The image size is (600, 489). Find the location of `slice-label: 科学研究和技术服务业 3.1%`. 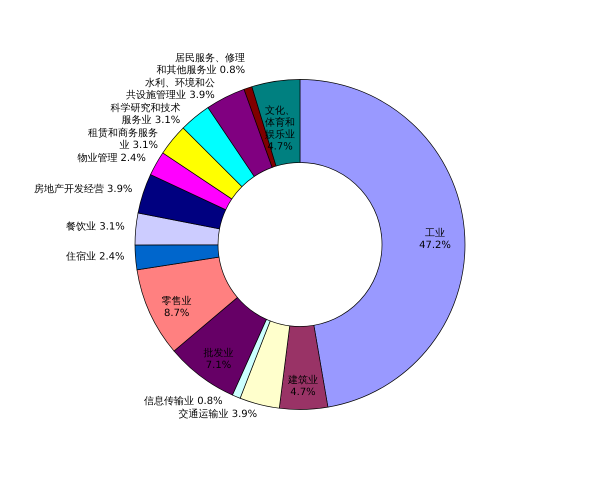

slice-label: 科学研究和技术服务业 3.1% is located at coordinates (145, 114).